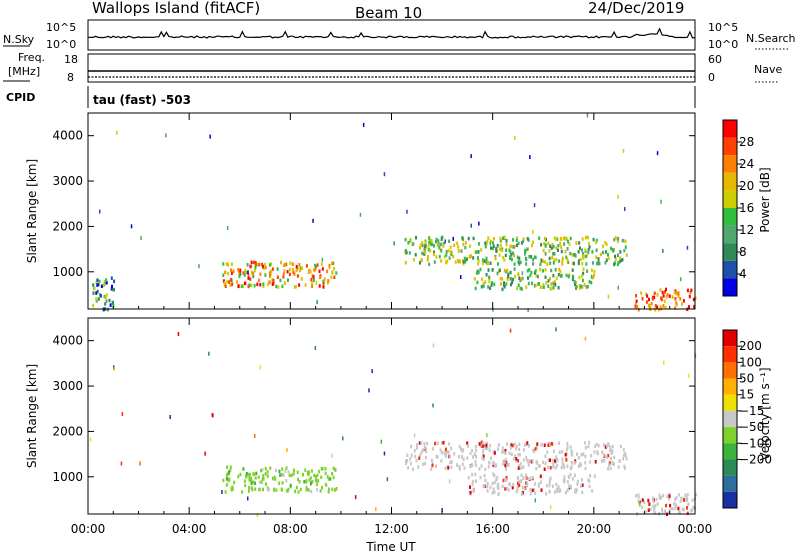 The height and width of the screenshot is (554, 800). What do you see at coordinates (290, 529) in the screenshot?
I see `x-tick-label: 08:00` at bounding box center [290, 529].